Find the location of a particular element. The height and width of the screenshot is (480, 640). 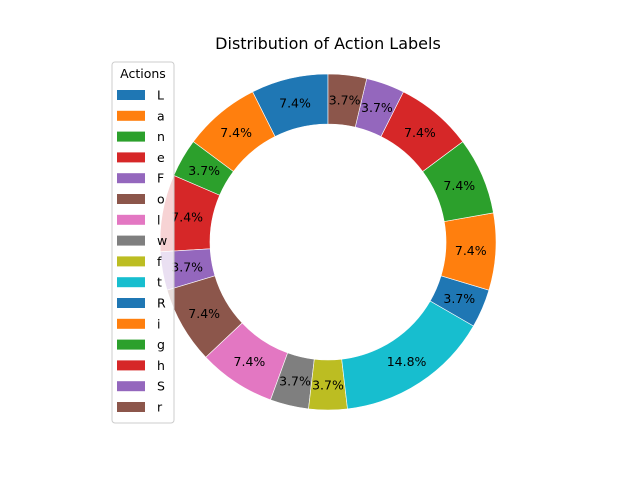

slice-r is located at coordinates (347, 100).